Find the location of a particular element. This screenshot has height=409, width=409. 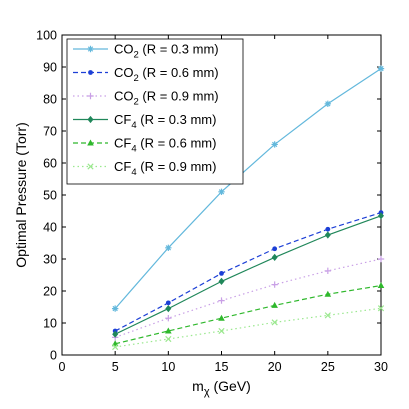

y-tick-label: 30 is located at coordinates (50, 260).